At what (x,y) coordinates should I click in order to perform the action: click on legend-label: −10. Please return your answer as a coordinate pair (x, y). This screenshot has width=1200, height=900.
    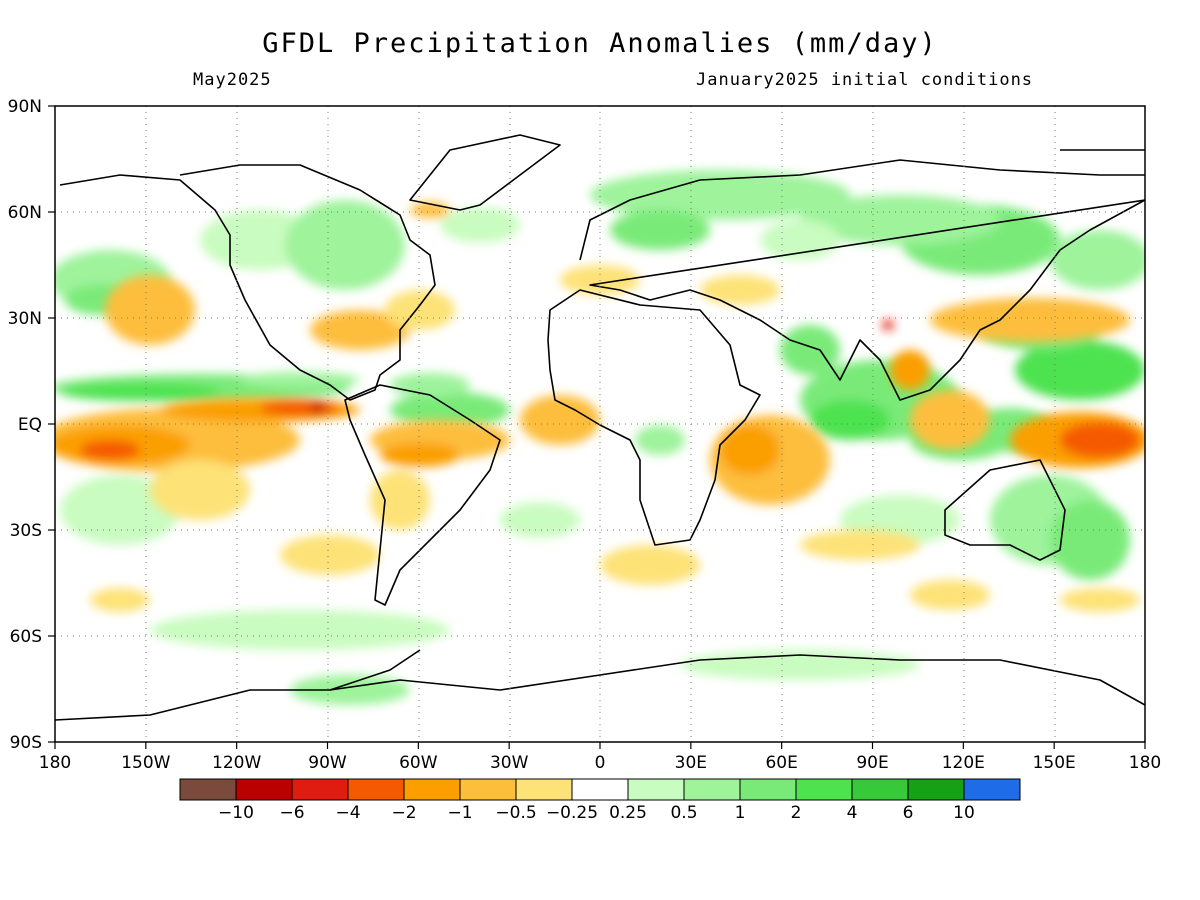
    Looking at the image, I should click on (236, 813).